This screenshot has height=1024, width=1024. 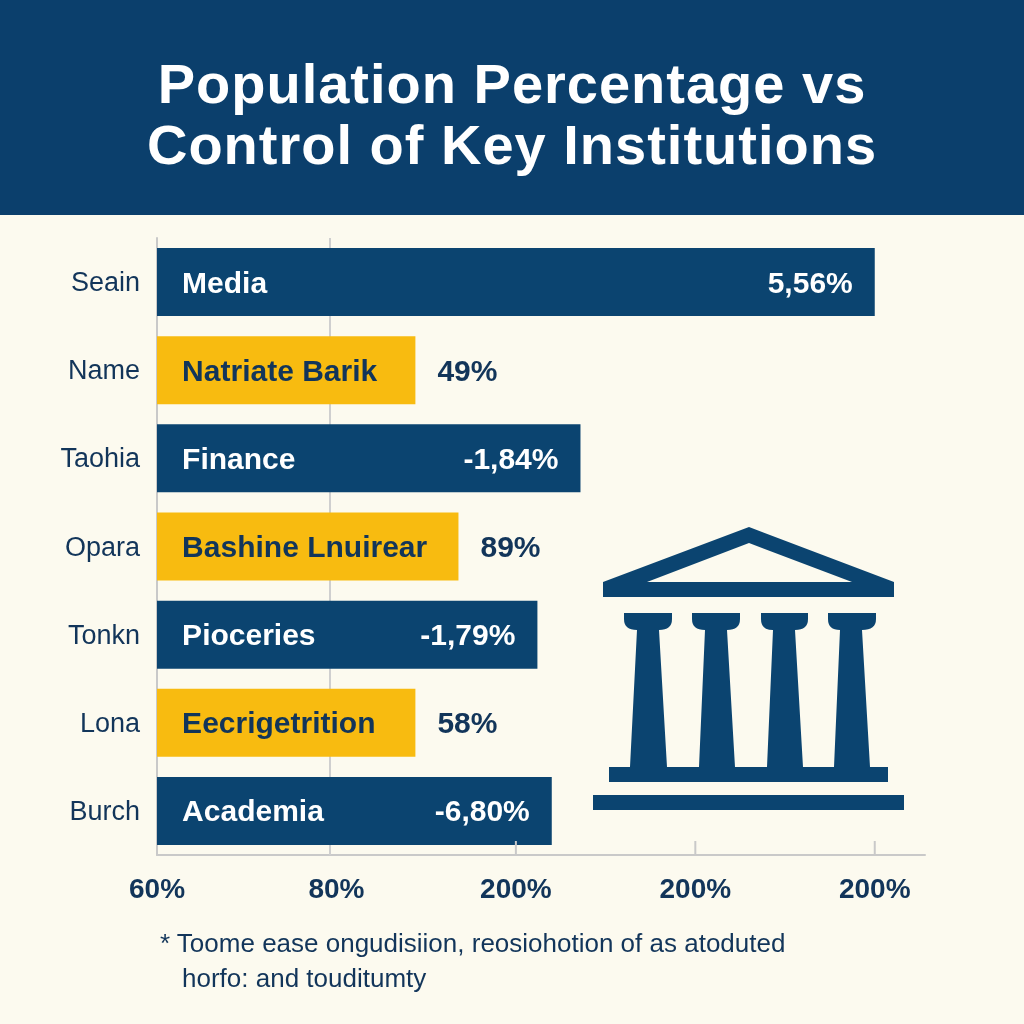 What do you see at coordinates (482, 811) in the screenshot?
I see `annotation: -6,80%` at bounding box center [482, 811].